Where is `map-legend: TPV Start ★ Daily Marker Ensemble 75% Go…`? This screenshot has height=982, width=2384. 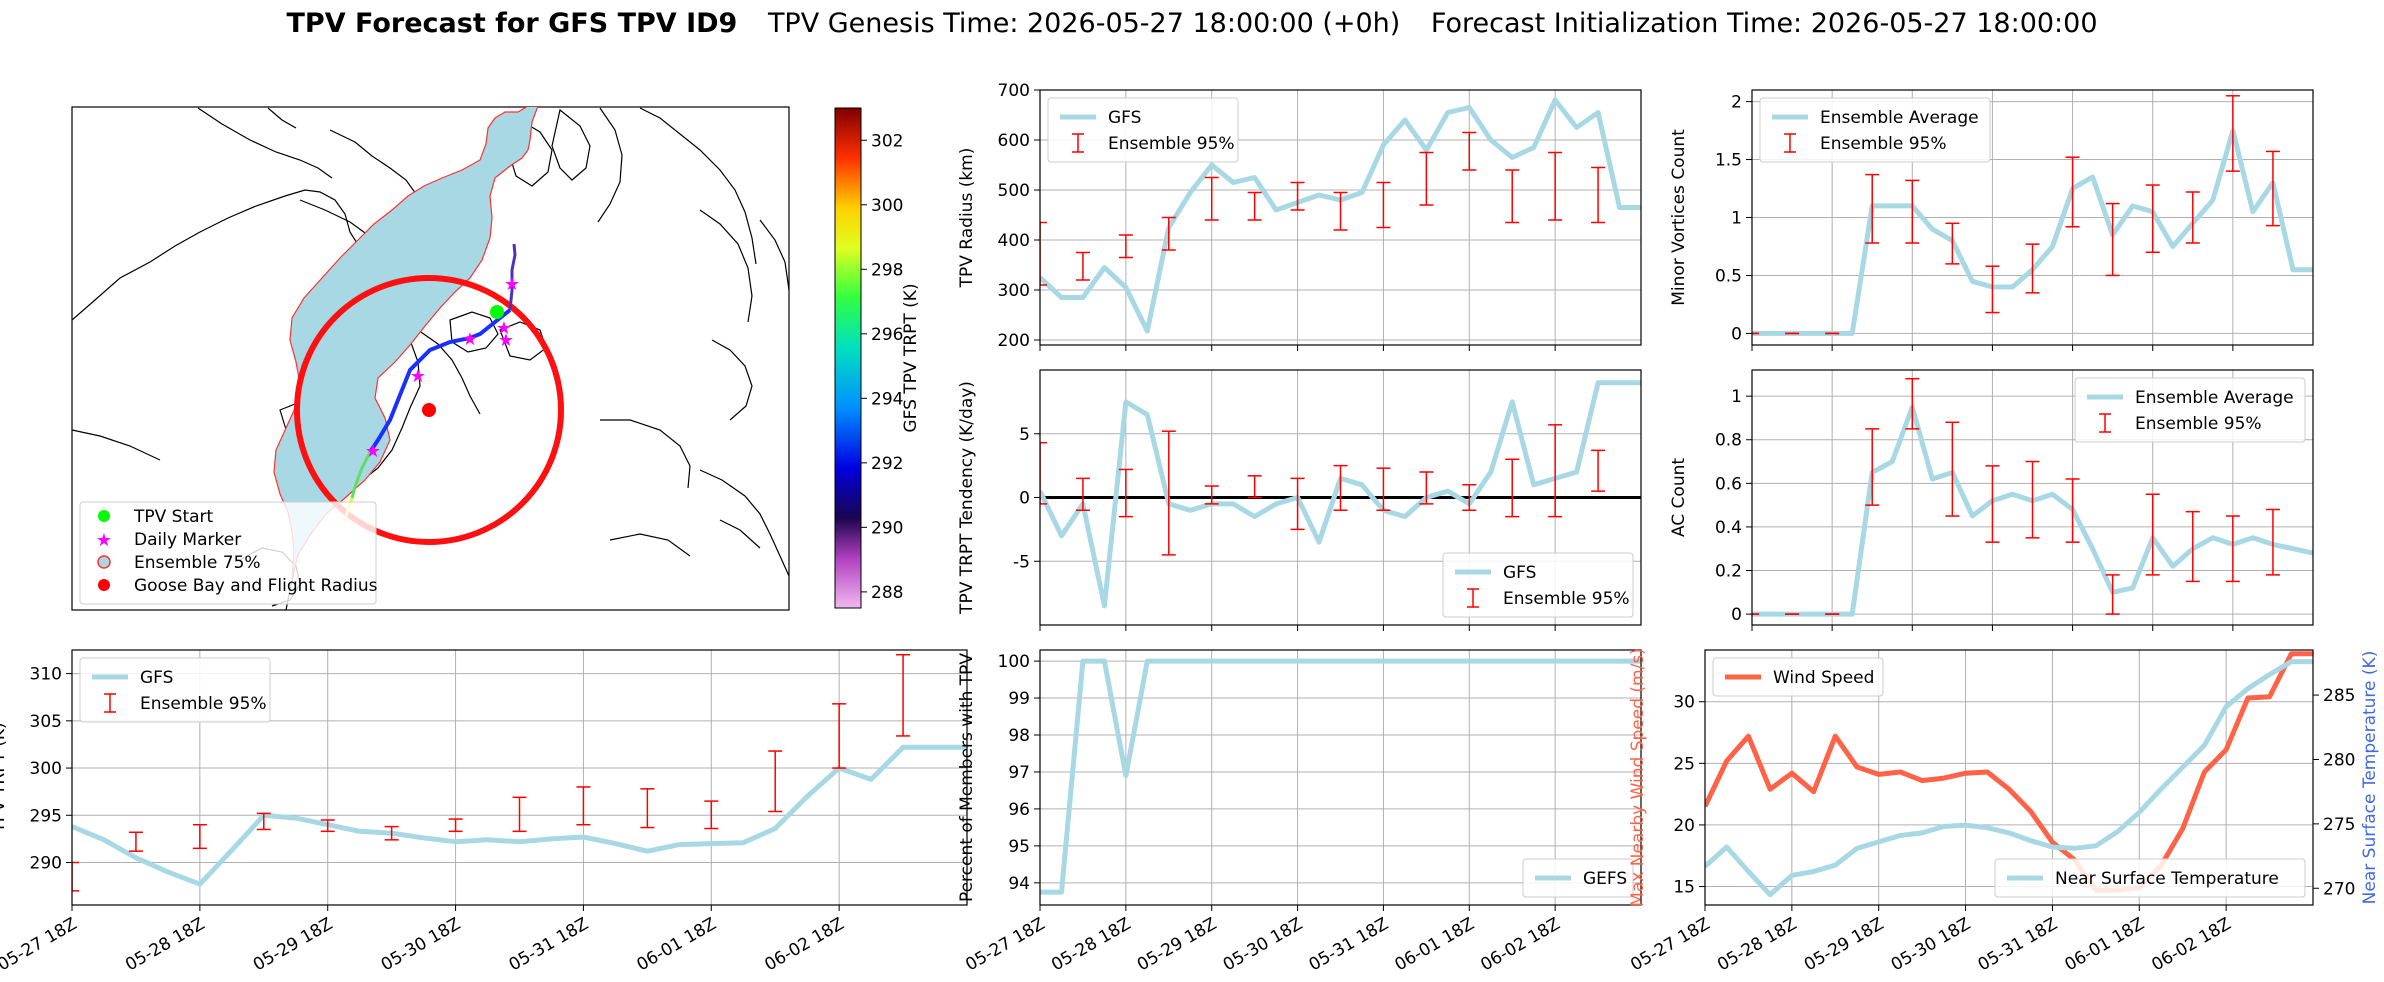 map-legend: TPV Start ★ Daily Marker Ensemble 75% Go… is located at coordinates (228, 553).